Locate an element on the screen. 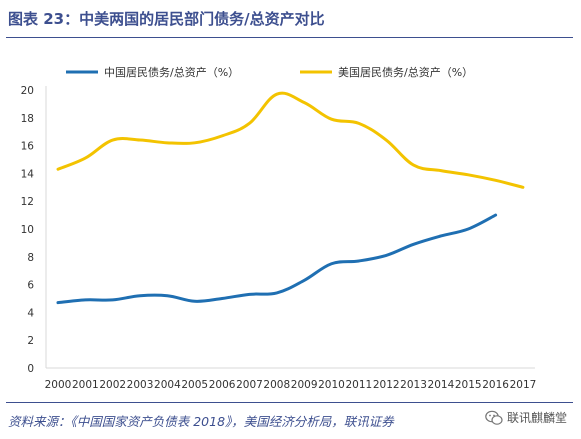  title-divider is located at coordinates (289, 37).